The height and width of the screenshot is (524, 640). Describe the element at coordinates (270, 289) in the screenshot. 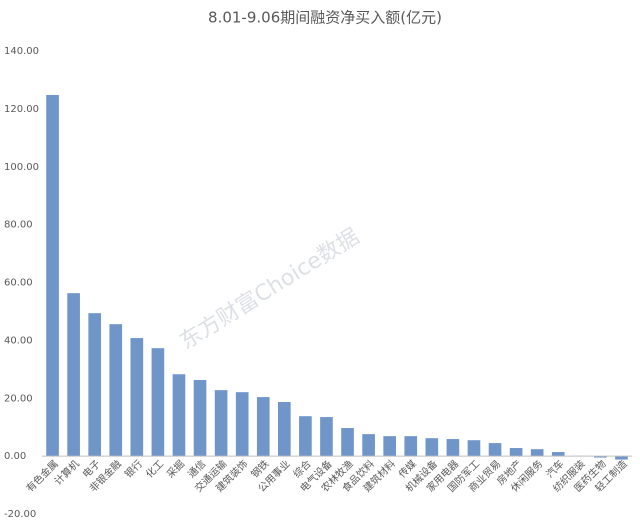

I see `watermark: 东方财富Choice数据` at that location.